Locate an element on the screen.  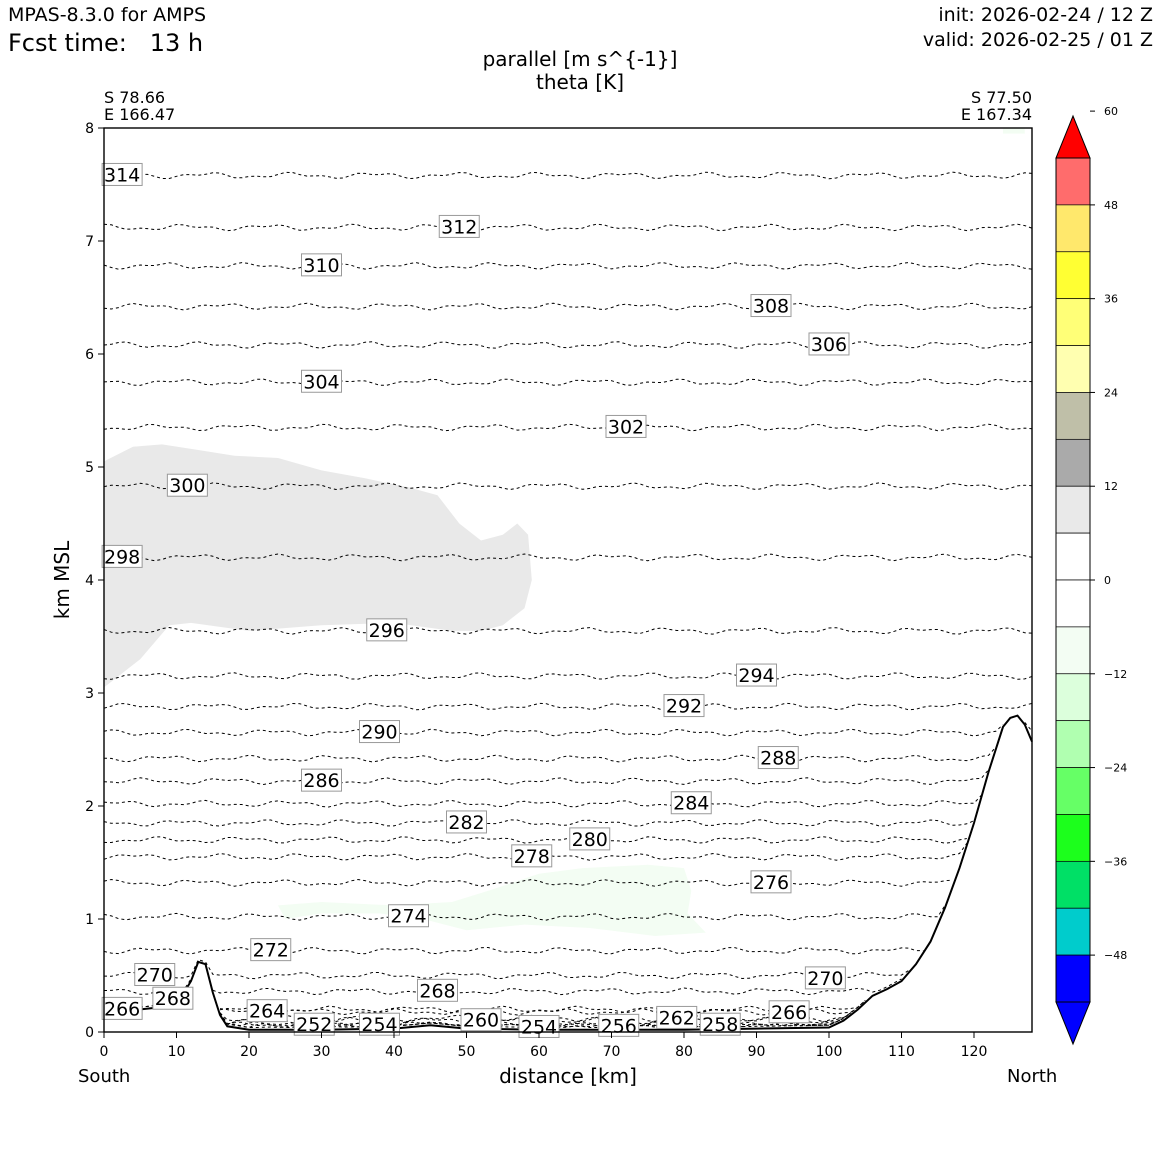
section-start-coords: S 78.66 E 166.47 is located at coordinates (139, 106).